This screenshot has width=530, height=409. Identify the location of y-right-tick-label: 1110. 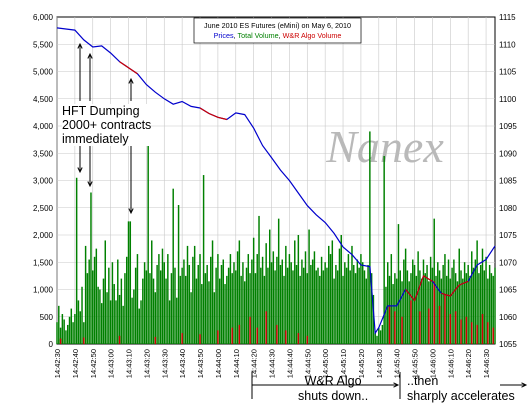
(507, 44).